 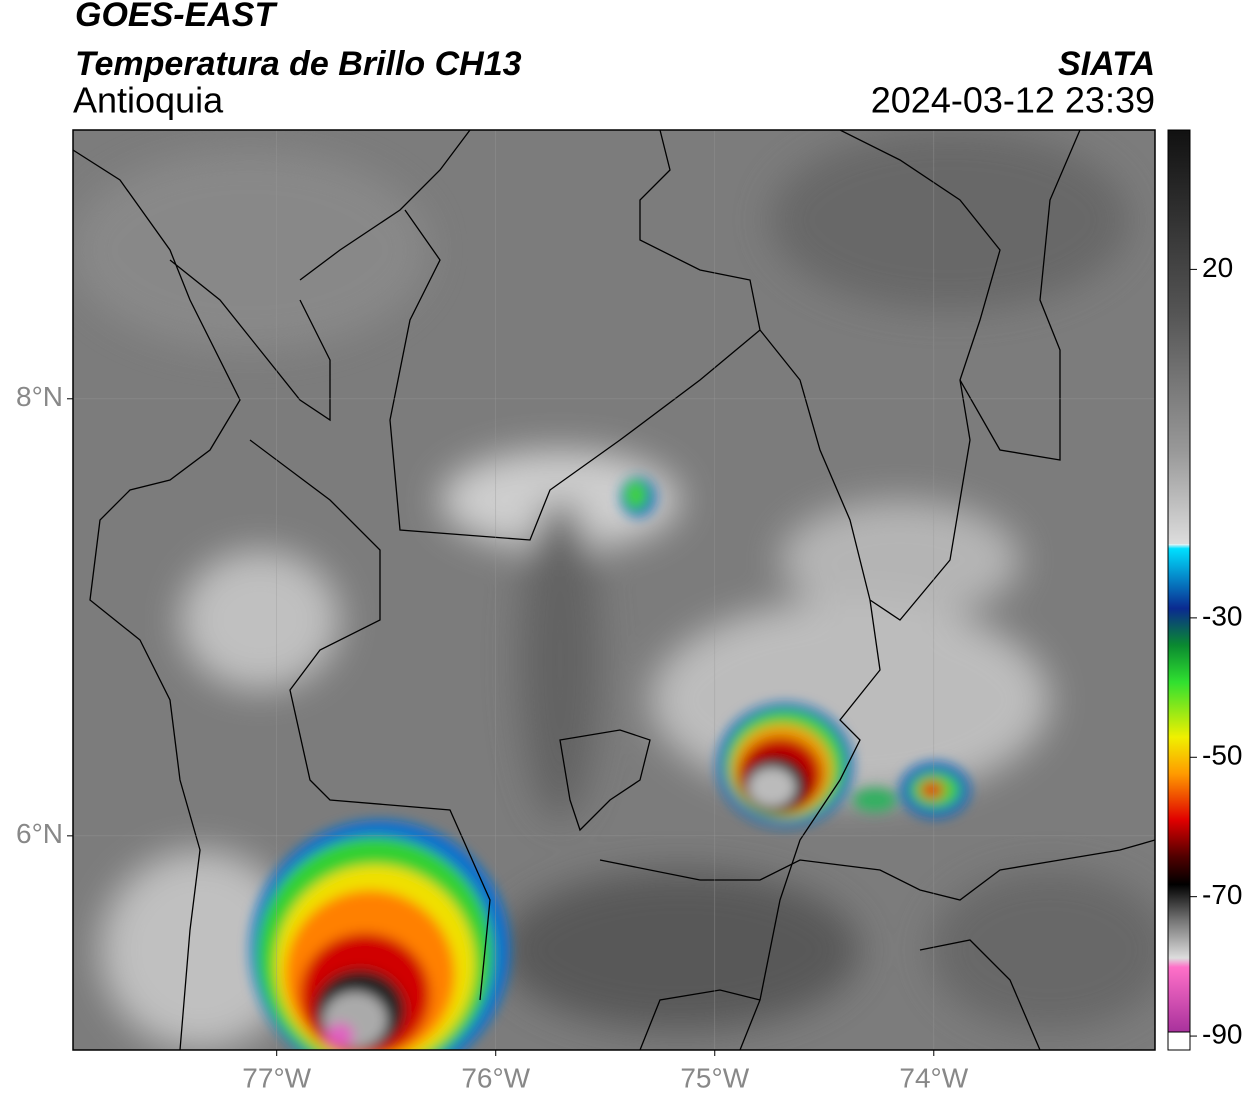 What do you see at coordinates (1222, 1033) in the screenshot?
I see `colorbar-tick-label: -90` at bounding box center [1222, 1033].